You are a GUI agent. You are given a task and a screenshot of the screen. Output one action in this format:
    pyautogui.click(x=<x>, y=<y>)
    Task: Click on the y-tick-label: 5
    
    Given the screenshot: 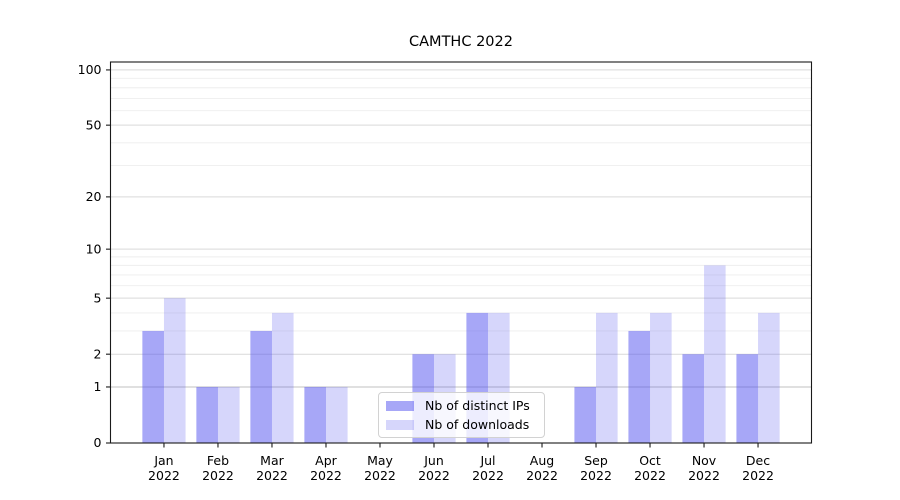 What is the action you would take?
    pyautogui.click(x=98, y=297)
    